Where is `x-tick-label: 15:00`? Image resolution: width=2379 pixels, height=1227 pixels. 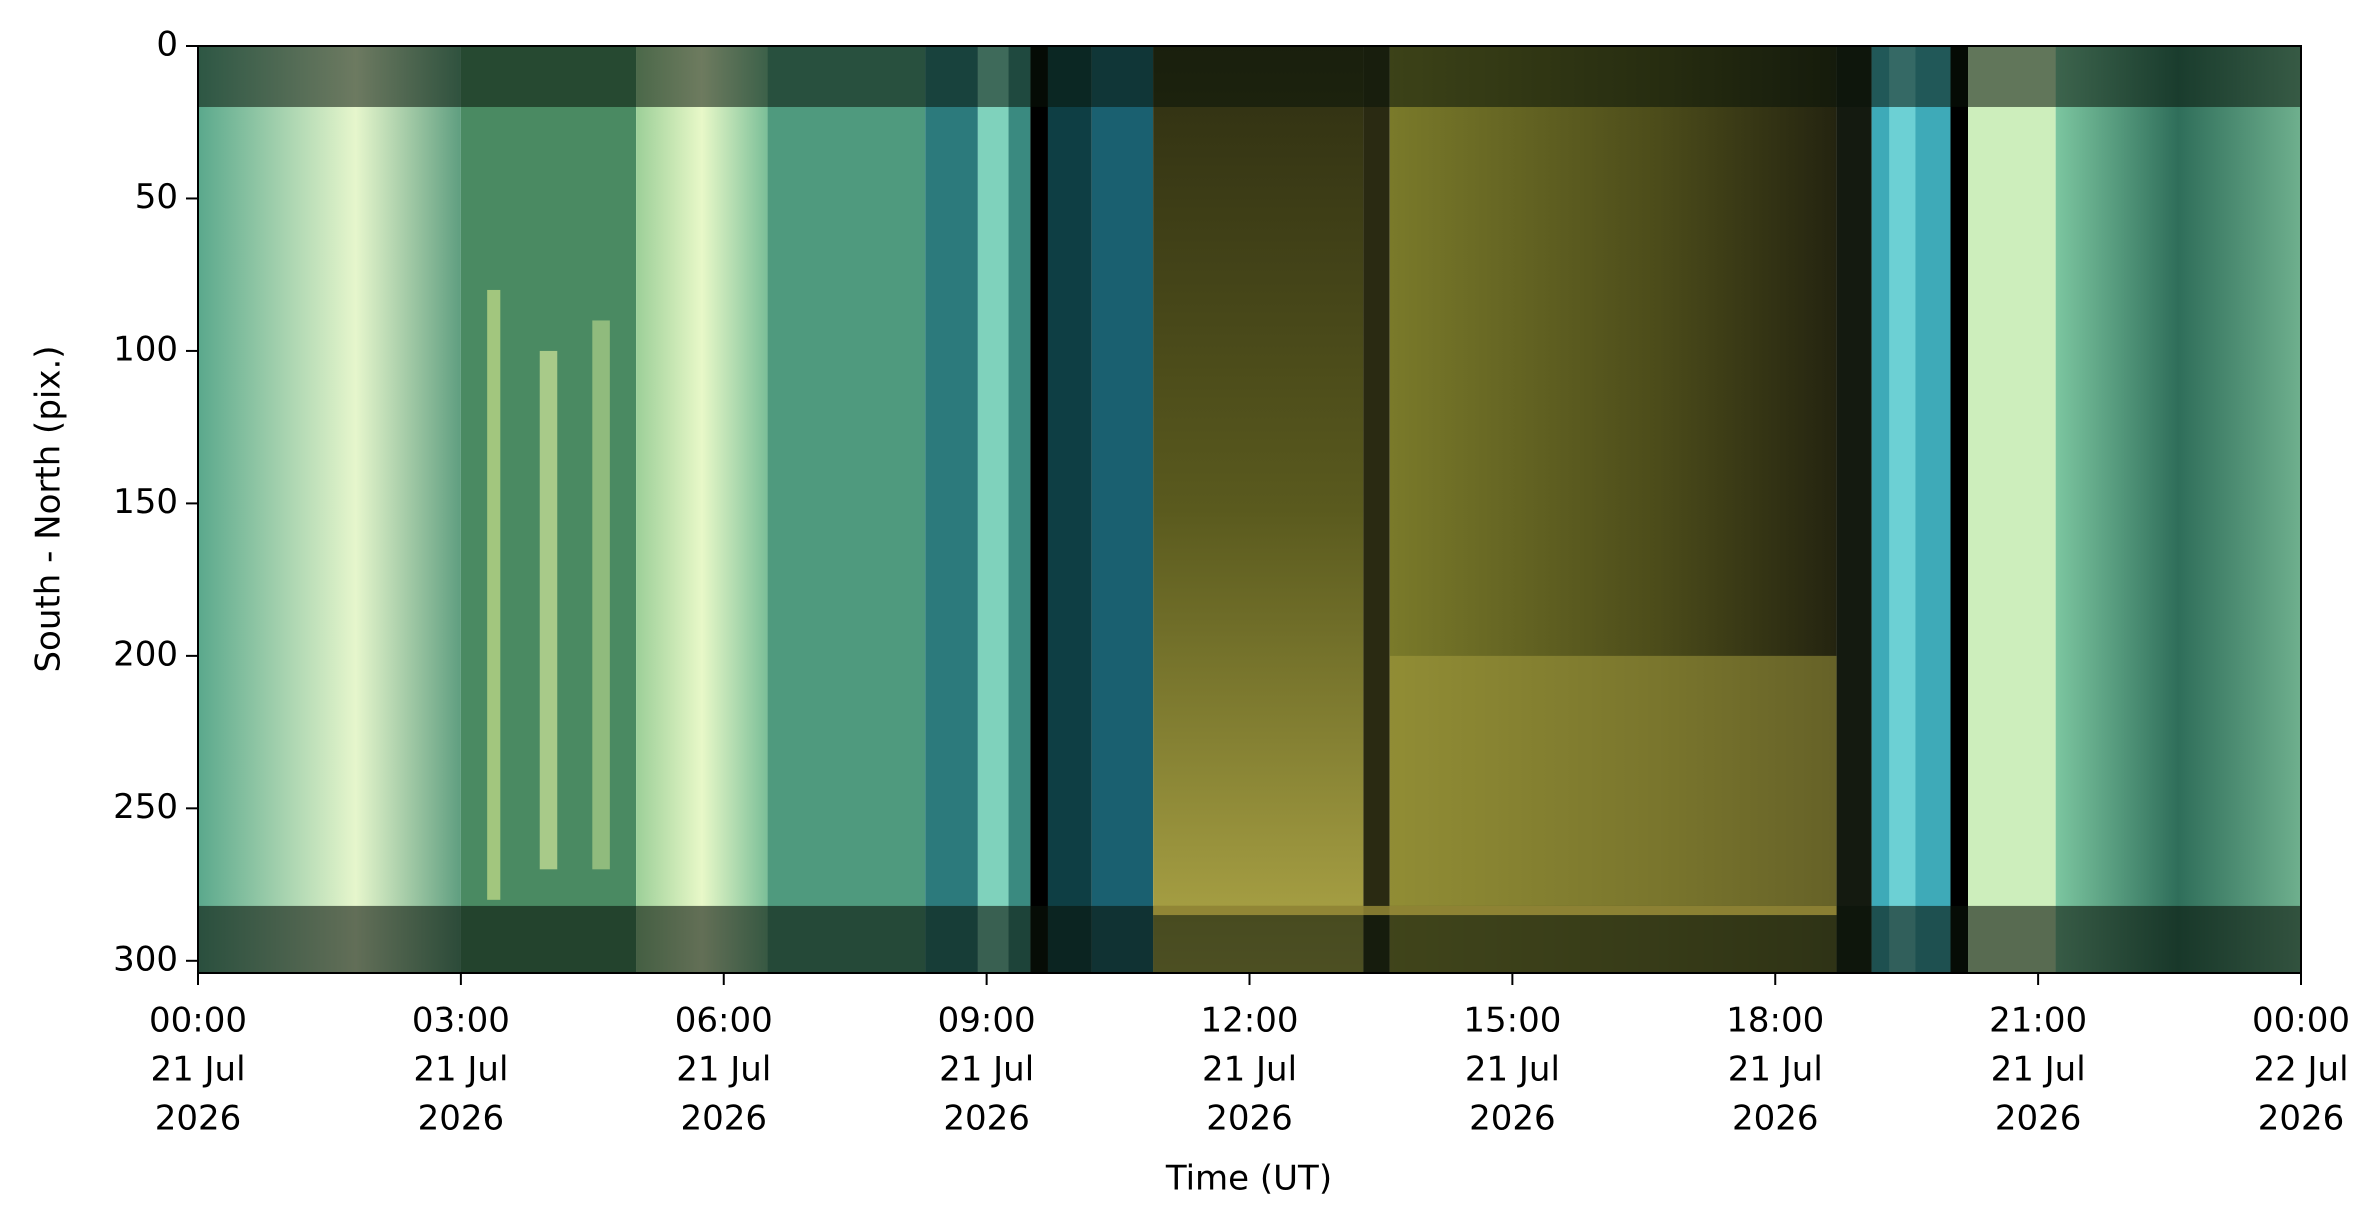
x-tick-label: 15:00 is located at coordinates (1512, 1021).